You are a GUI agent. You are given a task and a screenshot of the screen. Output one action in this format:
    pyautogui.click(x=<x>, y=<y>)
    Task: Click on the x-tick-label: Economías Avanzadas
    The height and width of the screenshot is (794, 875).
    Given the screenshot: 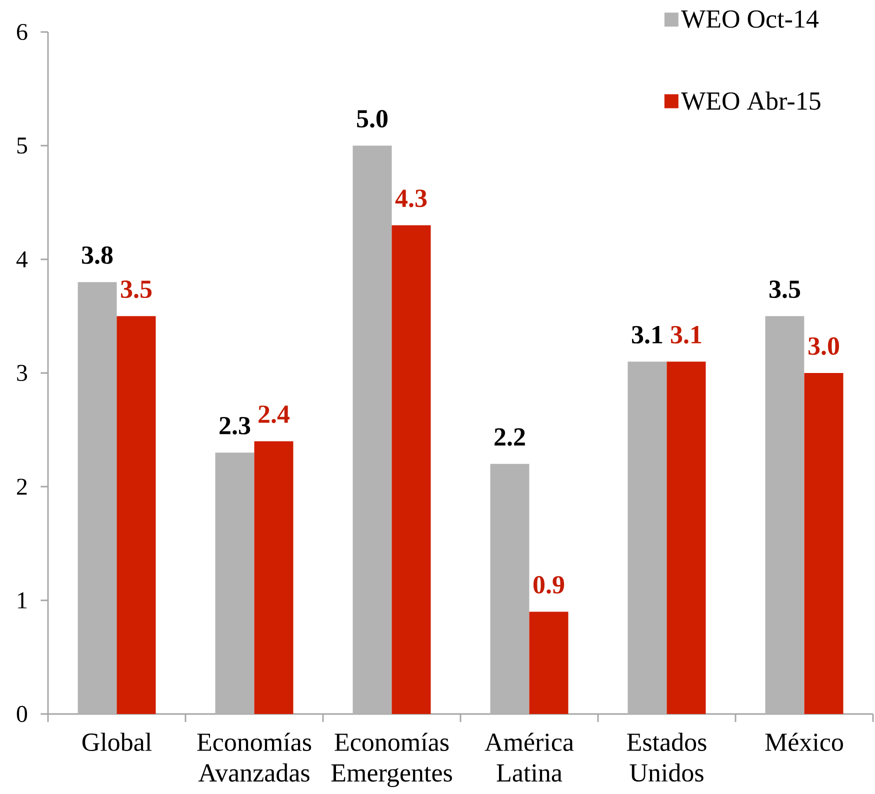 What is the action you would take?
    pyautogui.click(x=254, y=757)
    